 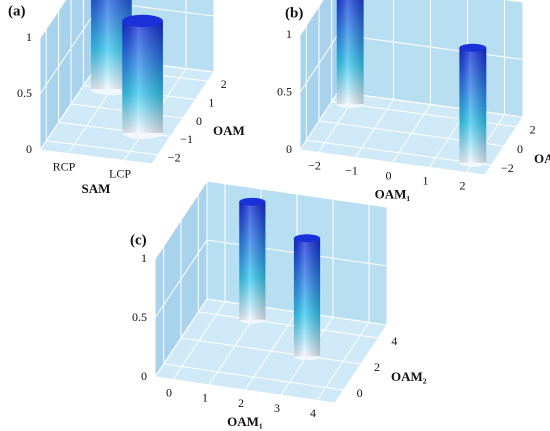 I want to click on x-tick-label: 3, so click(x=277, y=408).